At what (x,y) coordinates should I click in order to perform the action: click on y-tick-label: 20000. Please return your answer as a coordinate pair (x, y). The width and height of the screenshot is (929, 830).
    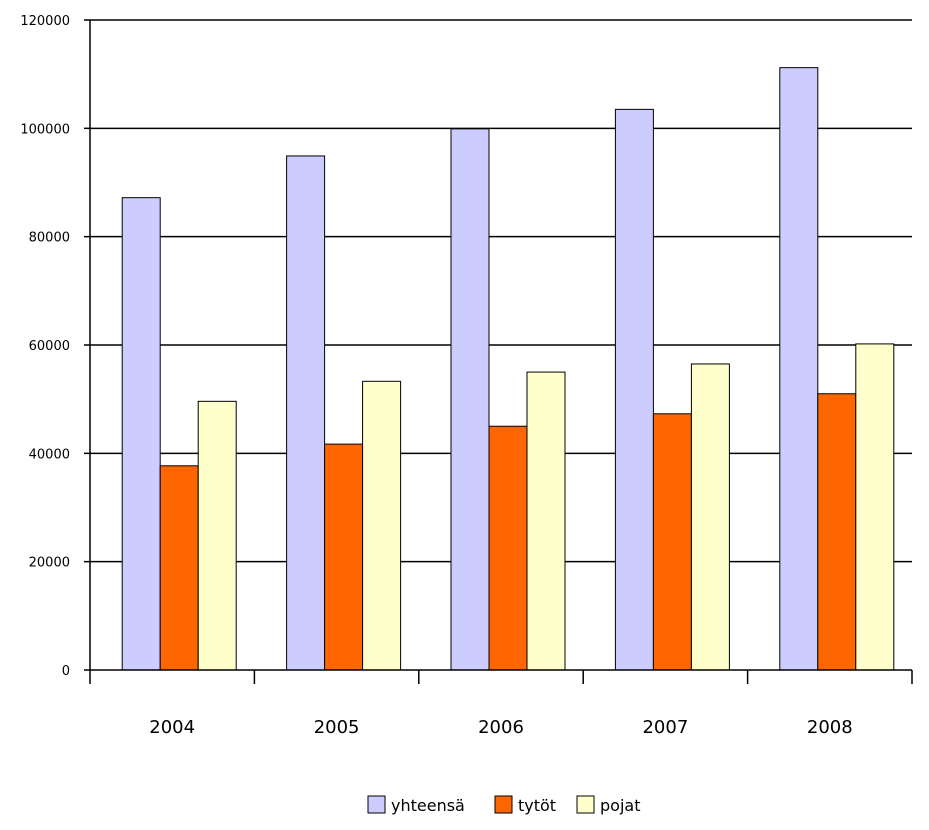
    Looking at the image, I should click on (49, 563).